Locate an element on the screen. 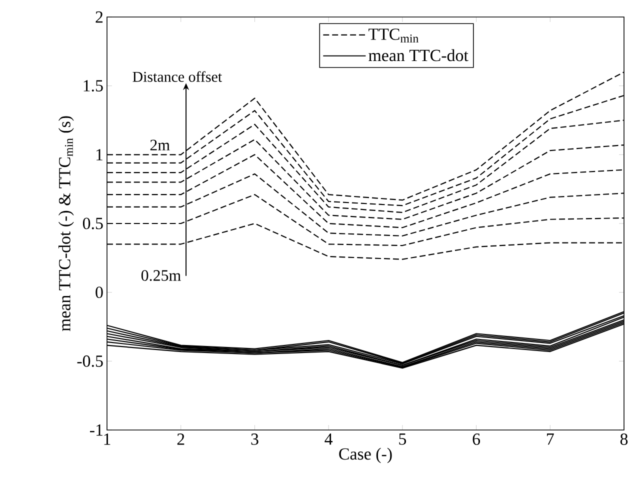  x-tick-label: 1 is located at coordinates (107, 439).